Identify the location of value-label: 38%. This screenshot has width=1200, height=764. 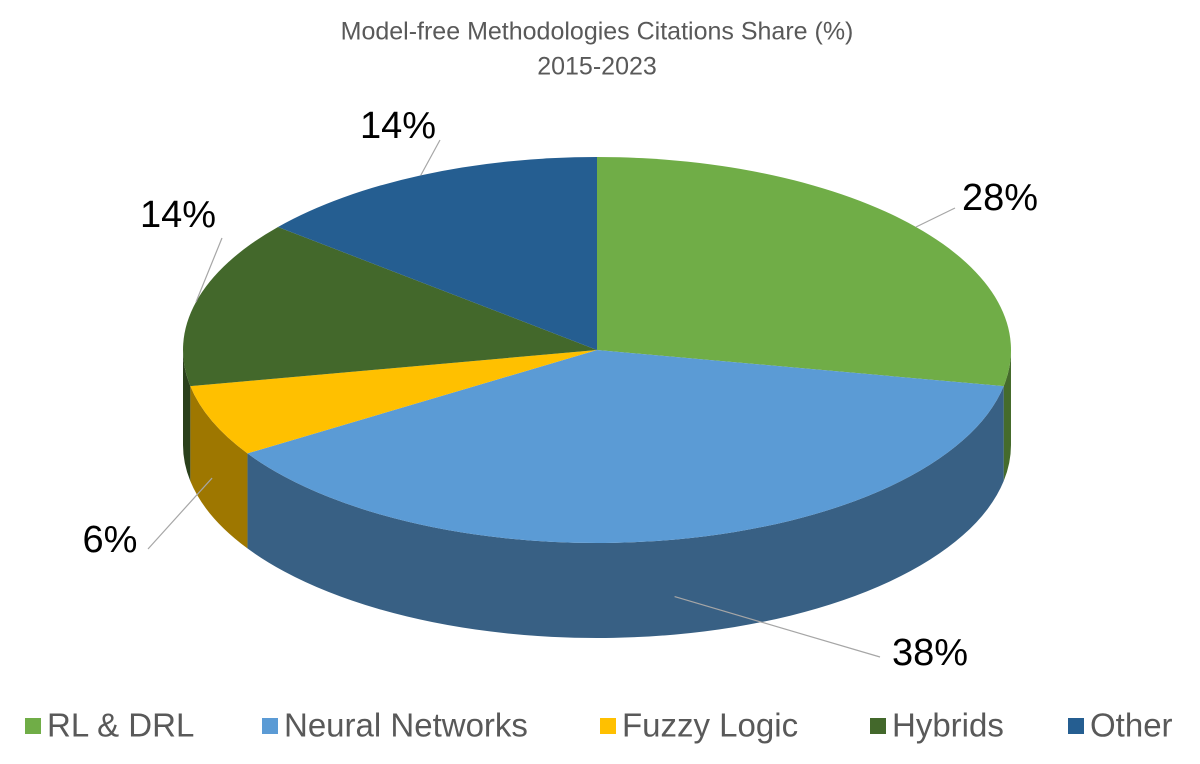
(930, 653).